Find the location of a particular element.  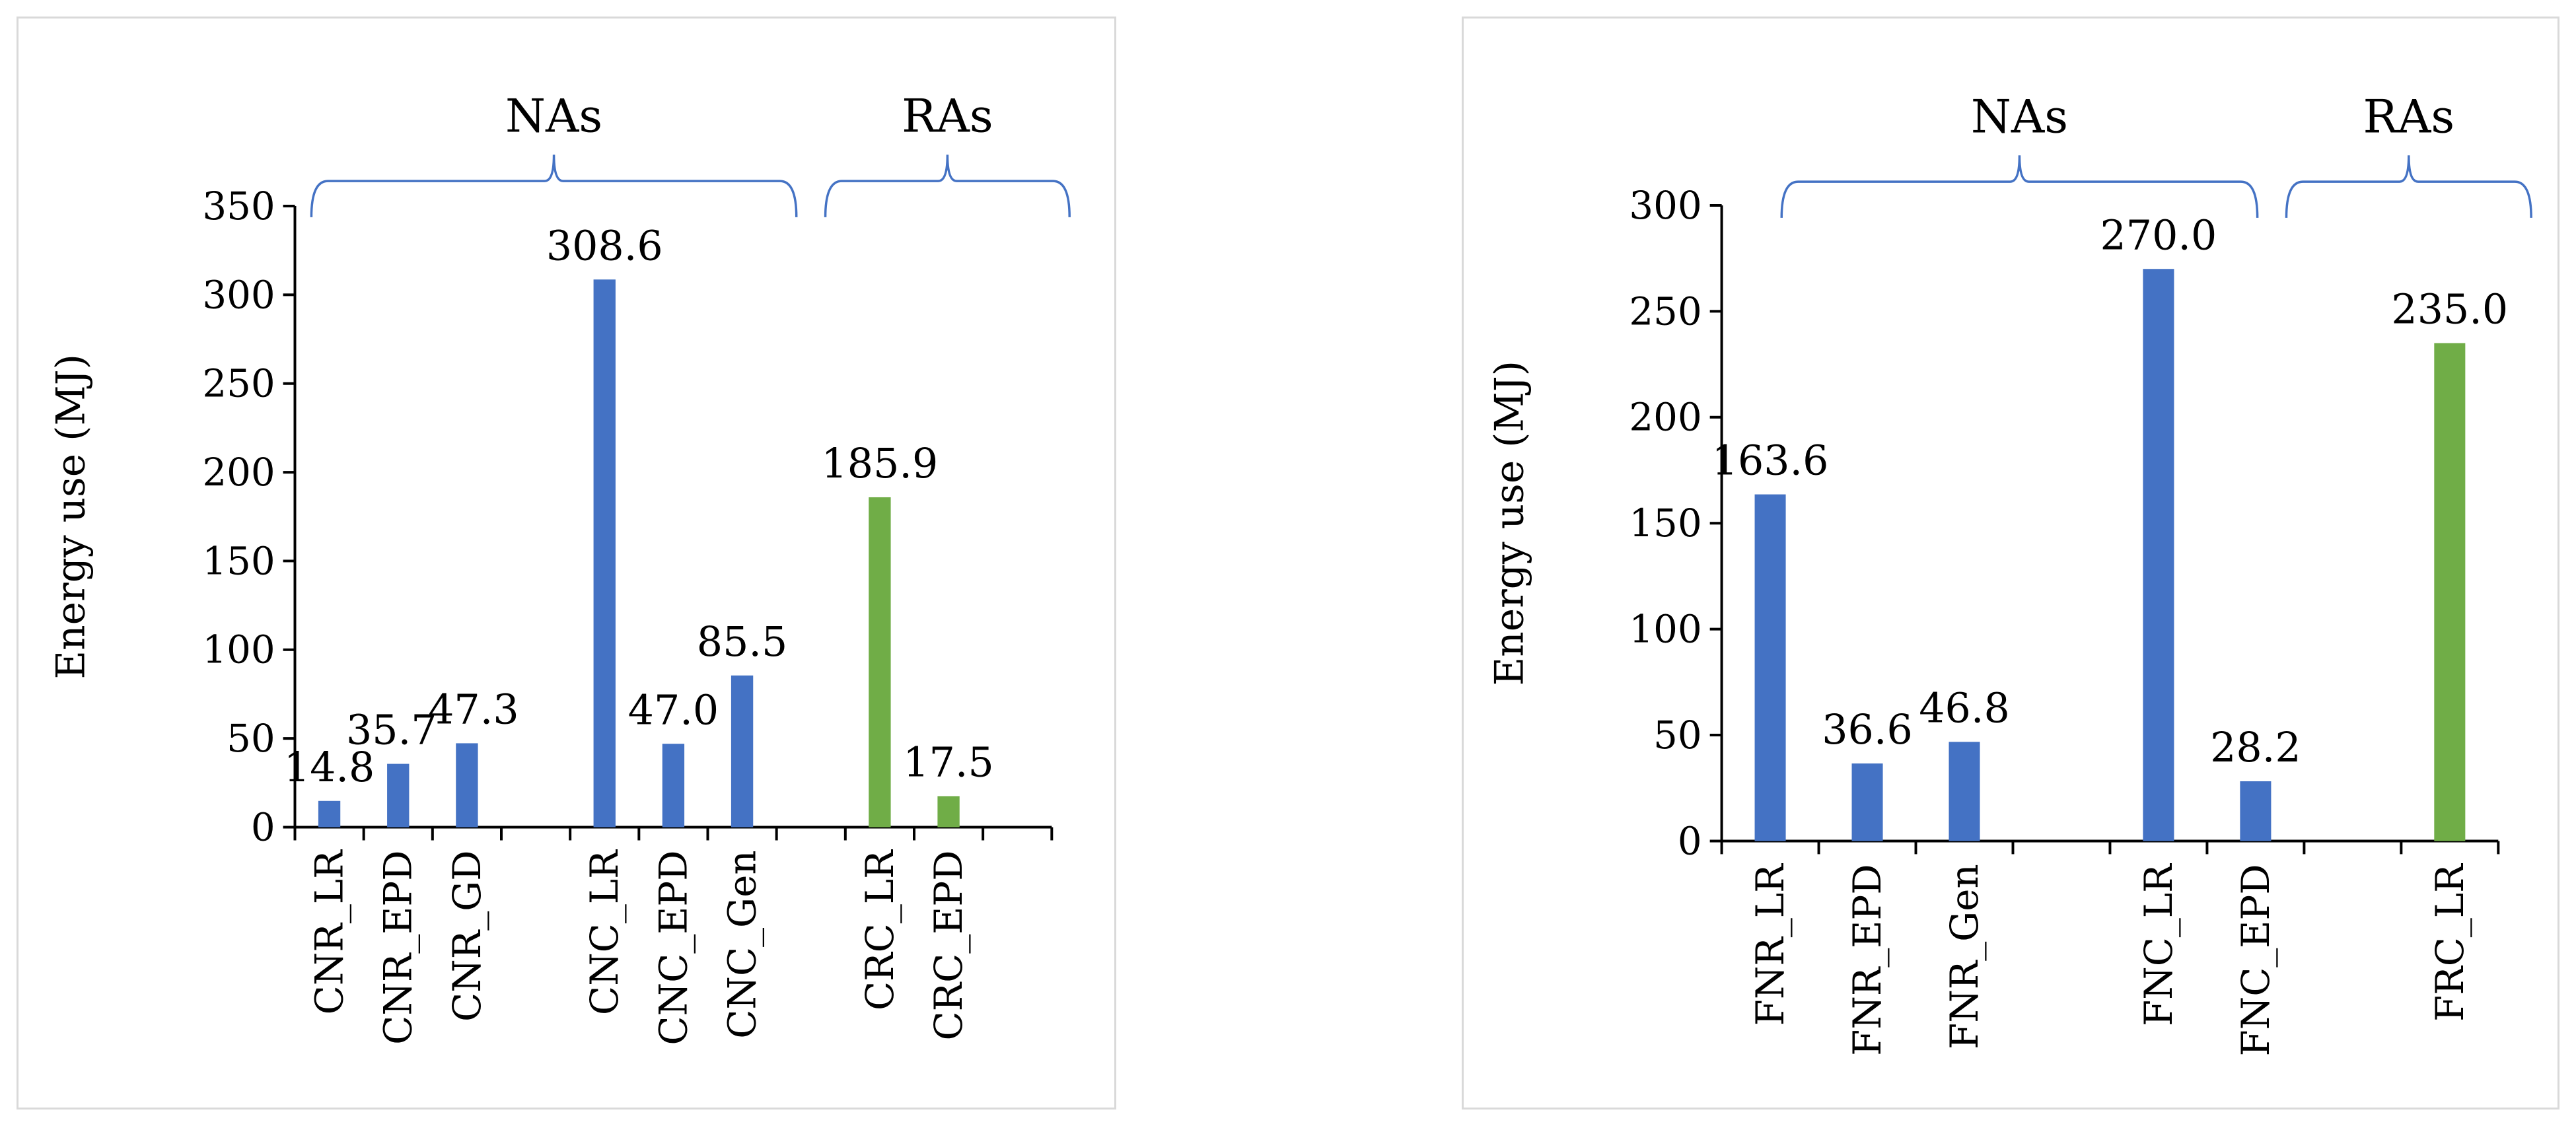

bar-fnr-lr is located at coordinates (1770, 667).